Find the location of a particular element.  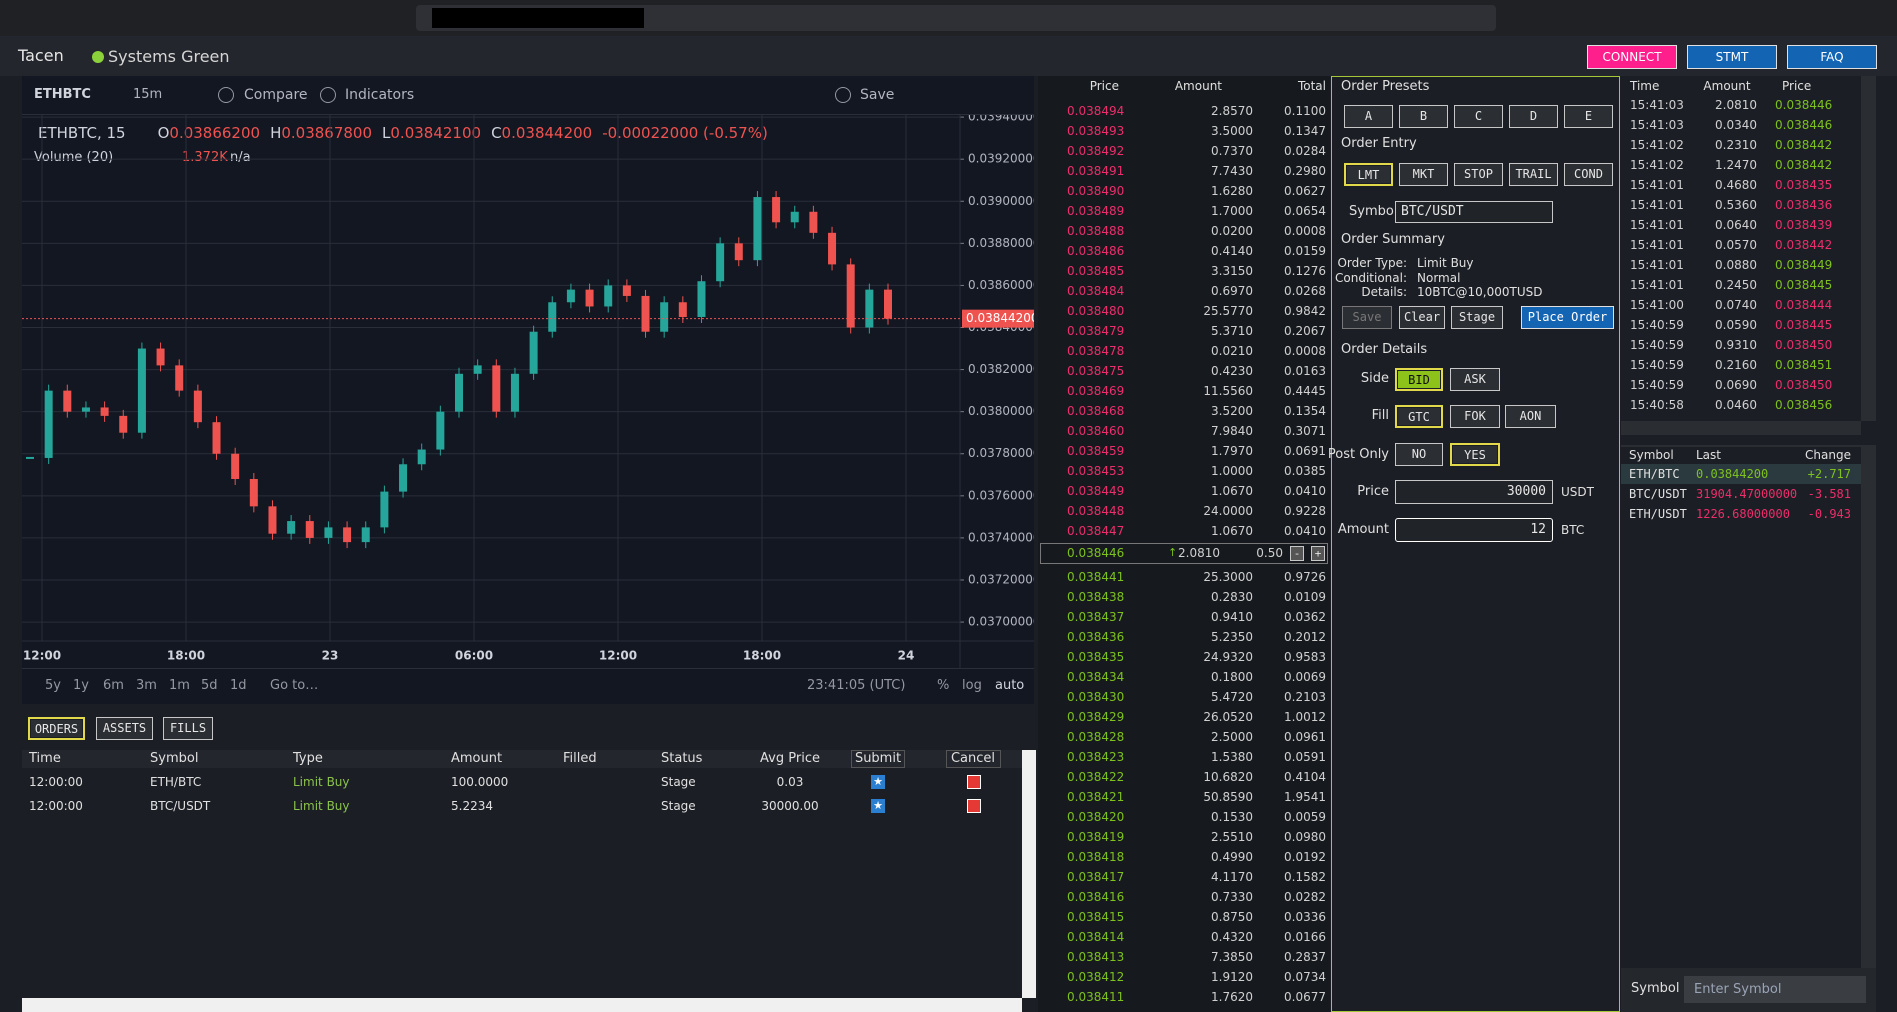

post-only-button: YES is located at coordinates (1475, 454).